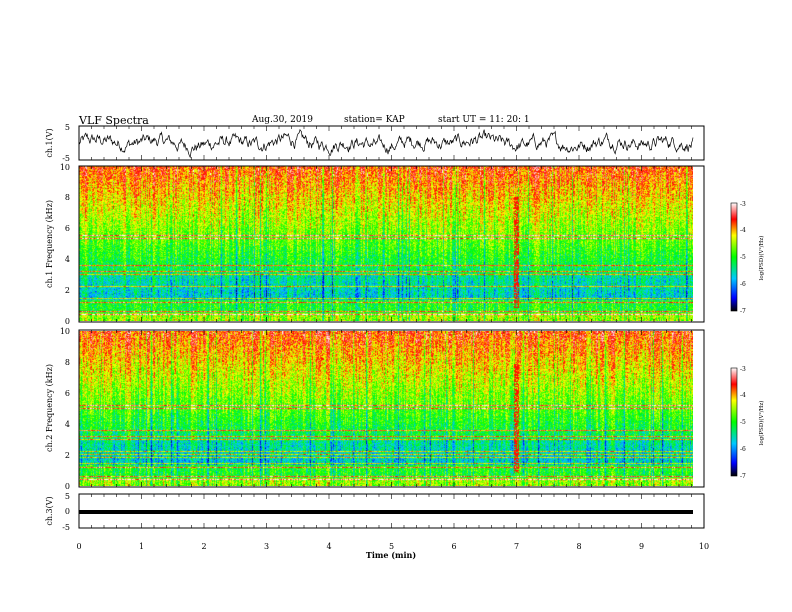 This screenshot has width=792, height=612. What do you see at coordinates (67, 511) in the screenshot?
I see `ch3-ytick: 0` at bounding box center [67, 511].